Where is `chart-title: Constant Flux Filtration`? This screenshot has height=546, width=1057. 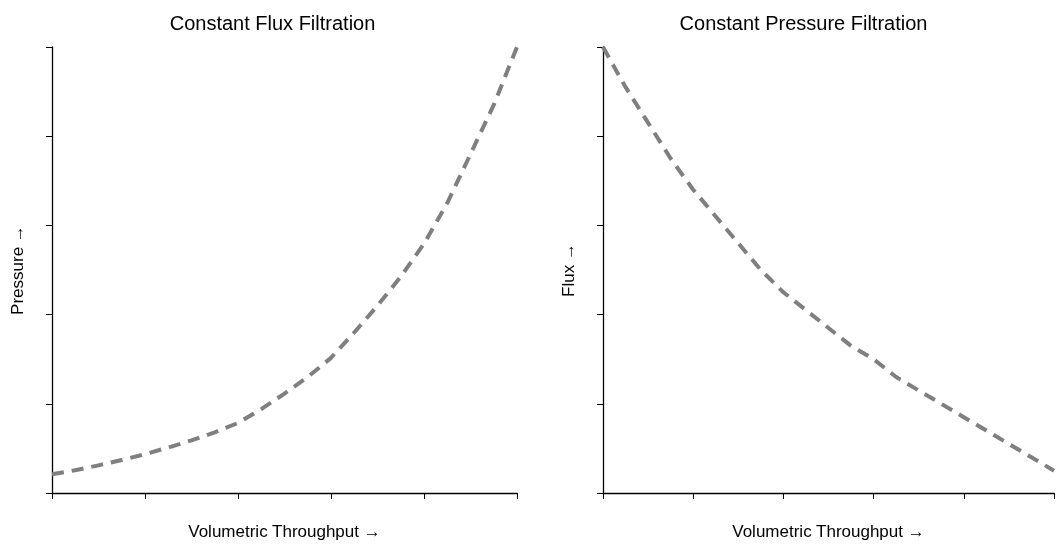 chart-title: Constant Flux Filtration is located at coordinates (272, 23).